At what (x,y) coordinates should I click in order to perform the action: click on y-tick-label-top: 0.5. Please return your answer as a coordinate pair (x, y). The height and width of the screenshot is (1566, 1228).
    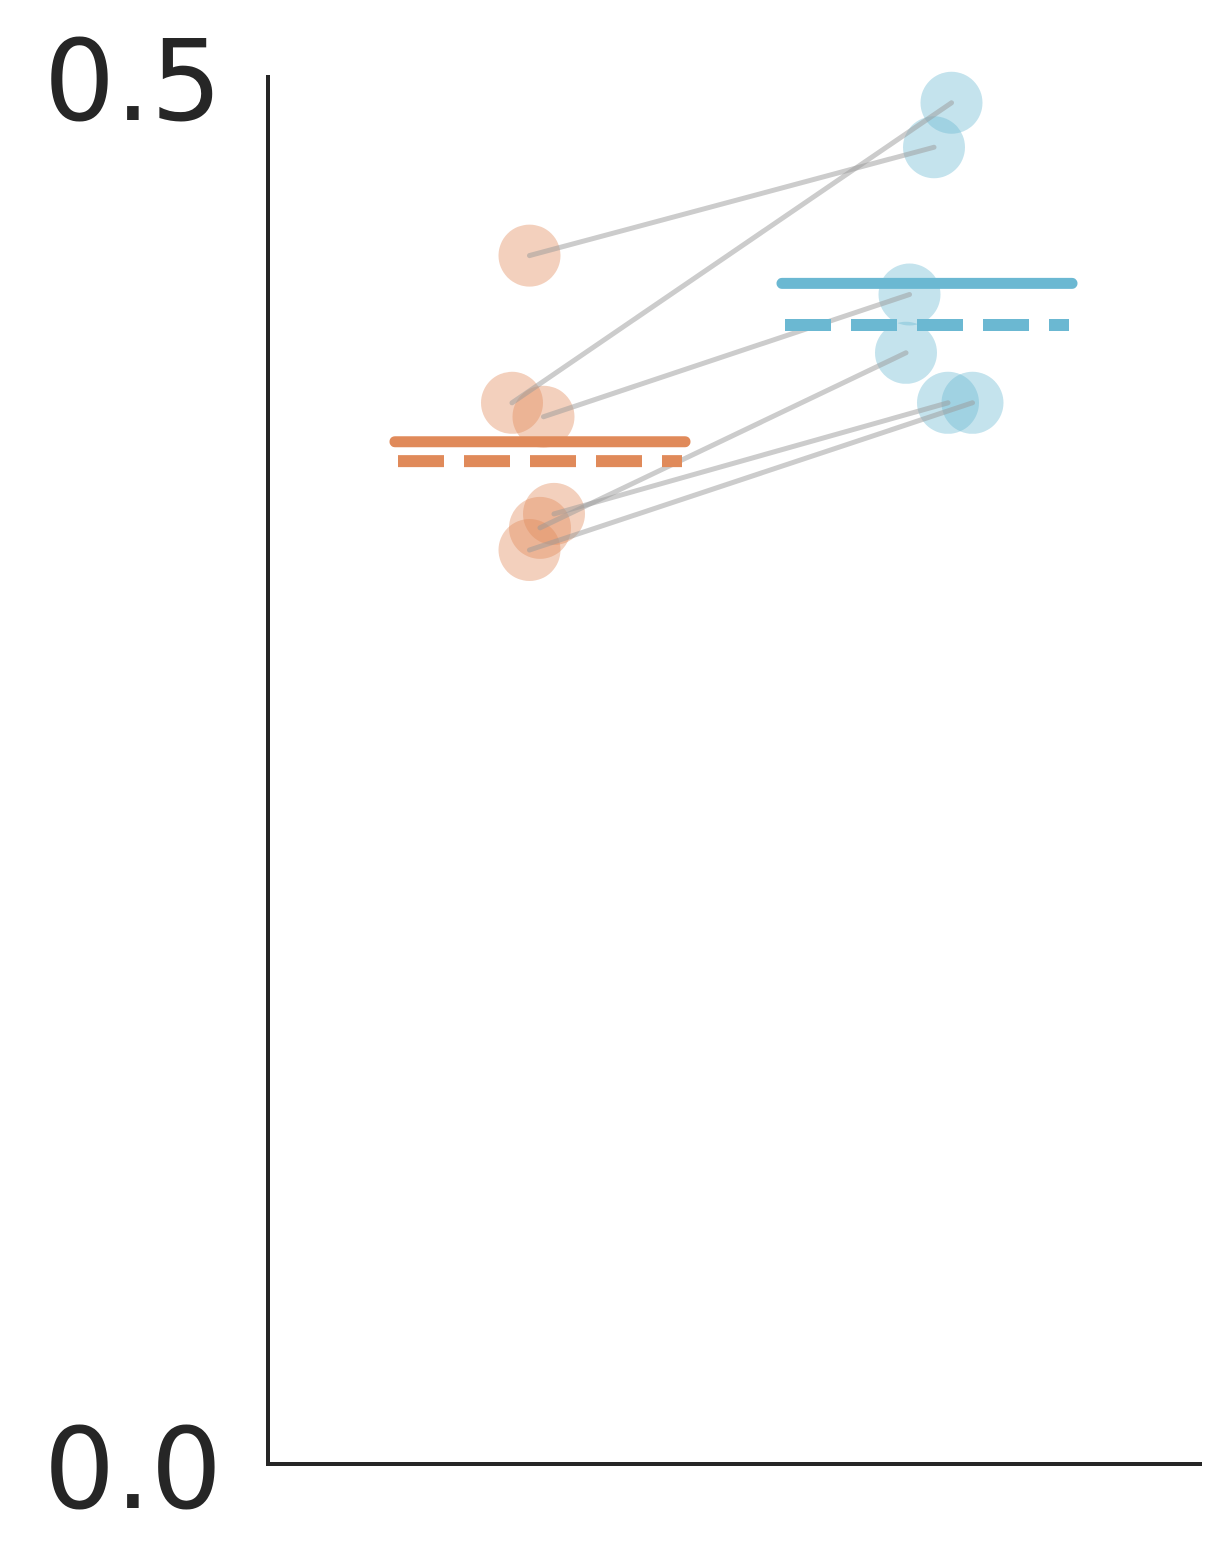
    Looking at the image, I should click on (133, 82).